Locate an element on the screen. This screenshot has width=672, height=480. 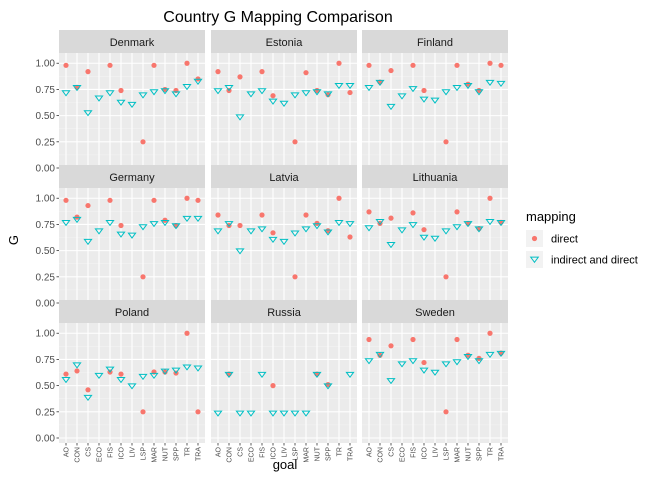
x-tick-label: FIS is located at coordinates (263, 452).